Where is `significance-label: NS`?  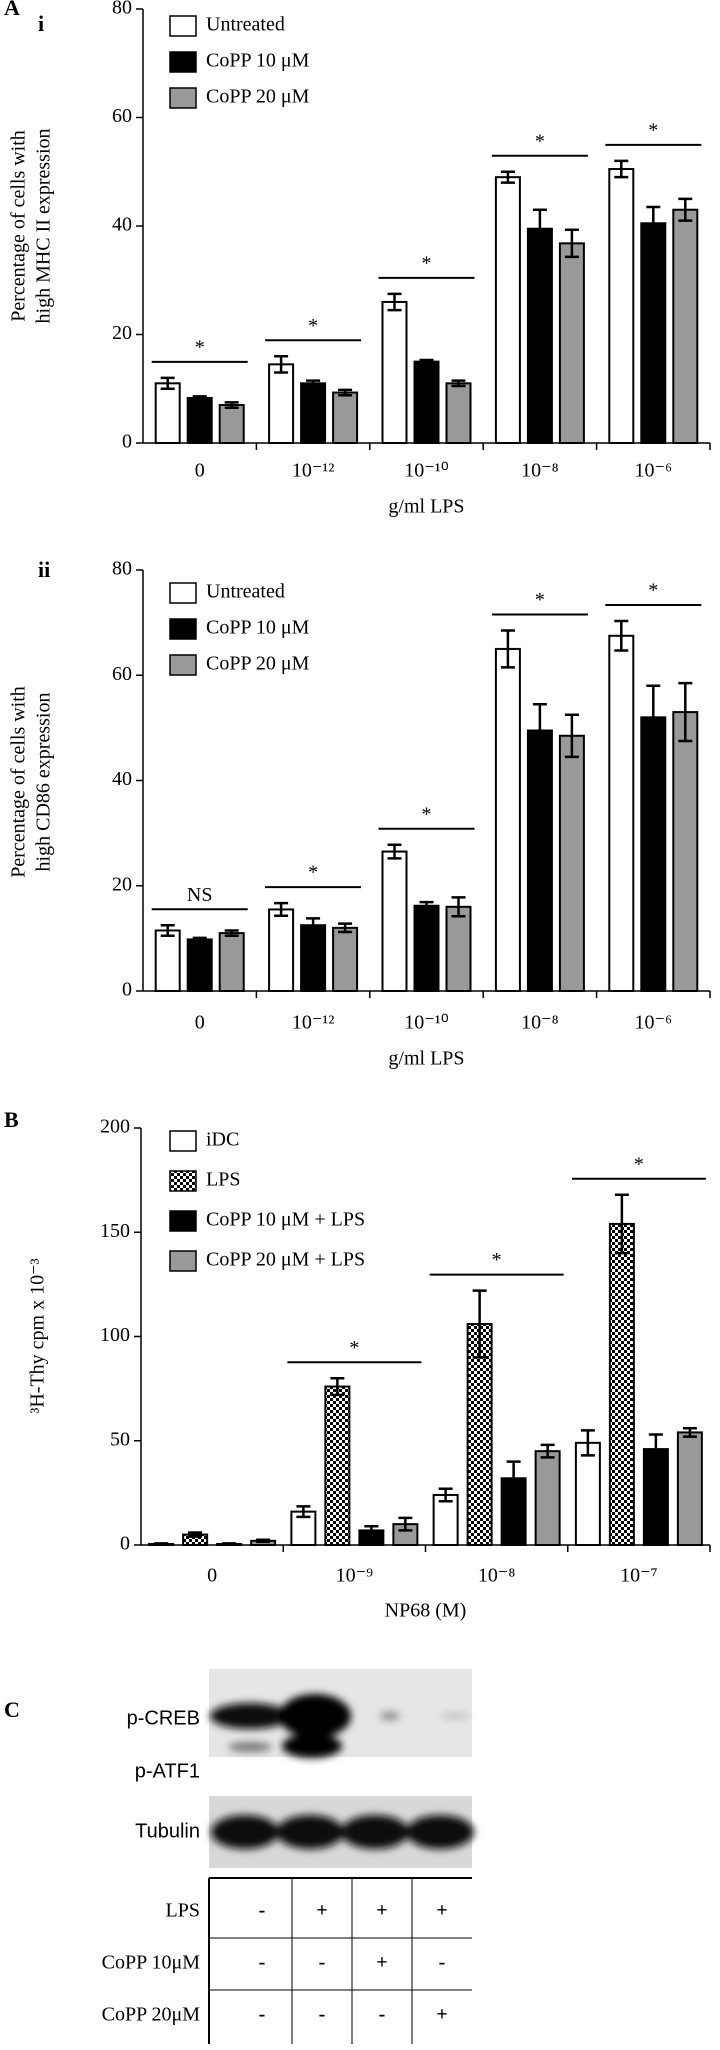 significance-label: NS is located at coordinates (200, 895).